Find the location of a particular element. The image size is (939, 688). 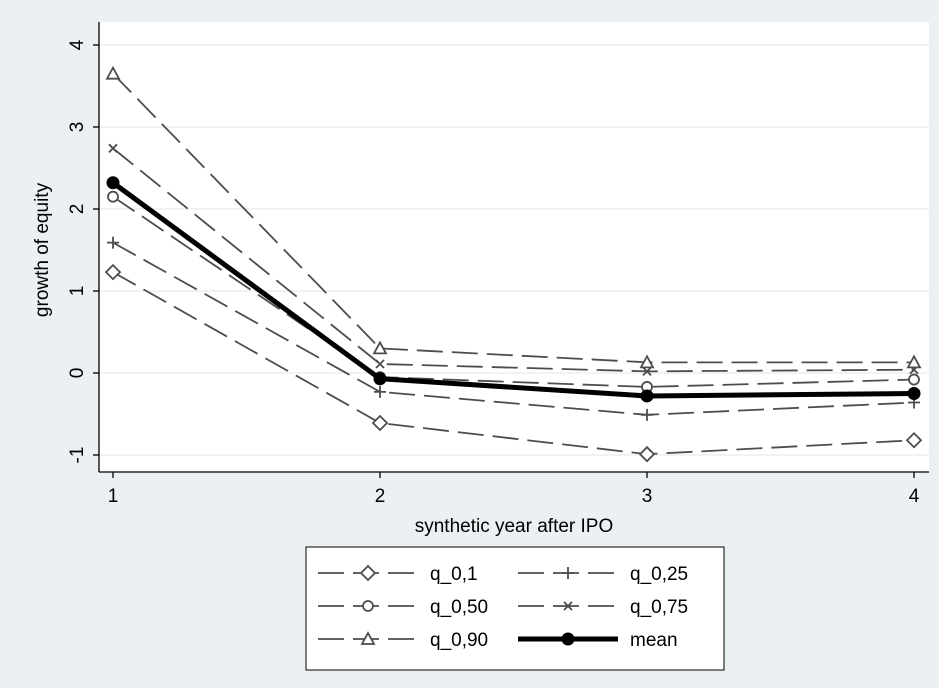

legend-label: q_0,75 is located at coordinates (659, 607).